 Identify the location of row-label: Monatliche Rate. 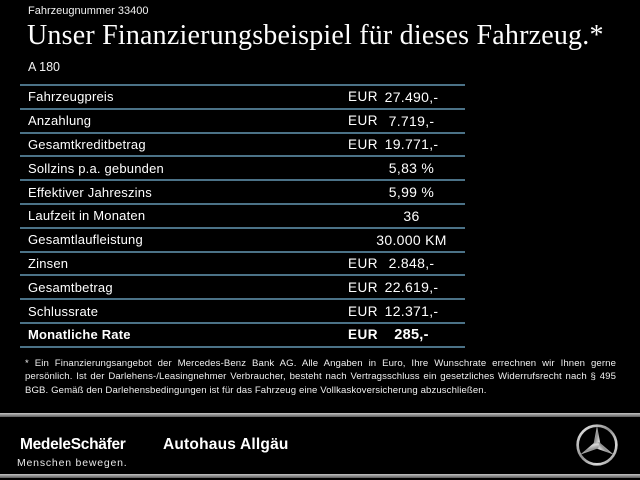
(79, 335).